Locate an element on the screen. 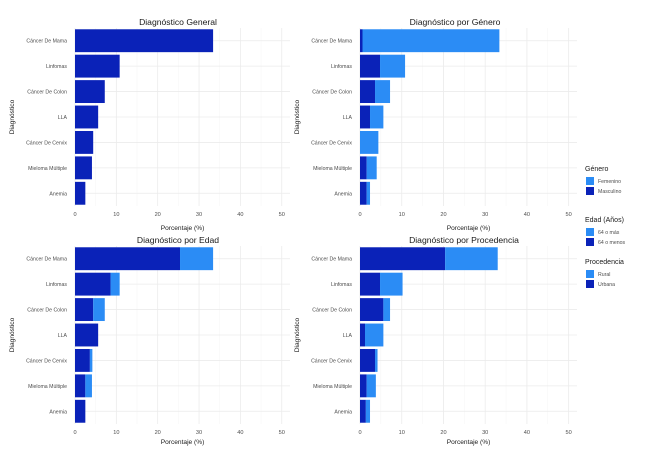 Image resolution: width=647 pixels, height=458 pixels. legend-label: 64 o más is located at coordinates (609, 233).